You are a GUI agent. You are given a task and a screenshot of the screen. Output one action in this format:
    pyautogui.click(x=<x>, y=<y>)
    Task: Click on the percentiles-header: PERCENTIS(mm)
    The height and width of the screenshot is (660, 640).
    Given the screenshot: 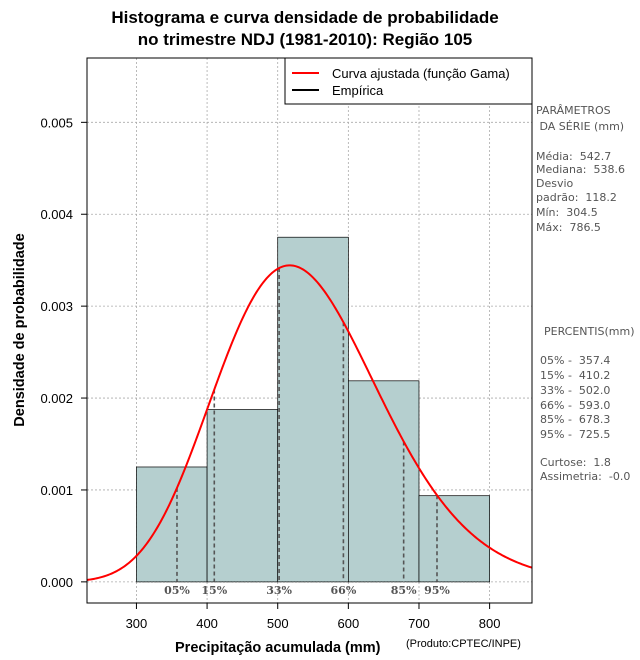 What is the action you would take?
    pyautogui.click(x=589, y=331)
    